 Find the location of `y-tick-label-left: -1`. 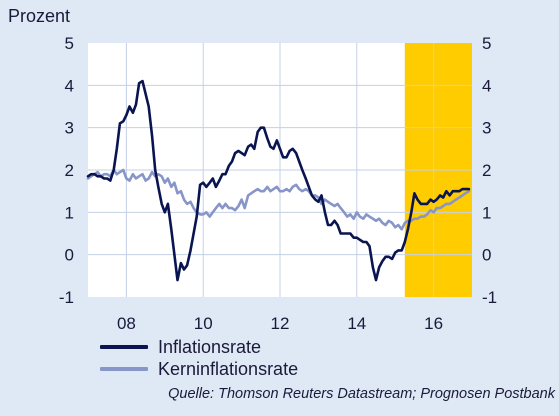

y-tick-label-left: -1 is located at coordinates (66, 297).